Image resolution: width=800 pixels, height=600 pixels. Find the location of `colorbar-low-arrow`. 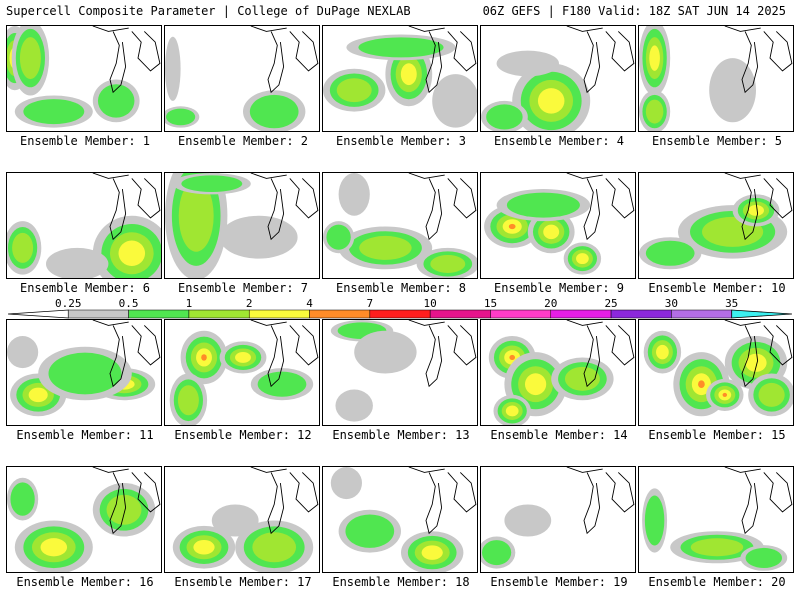

colorbar-low-arrow is located at coordinates (38, 314).